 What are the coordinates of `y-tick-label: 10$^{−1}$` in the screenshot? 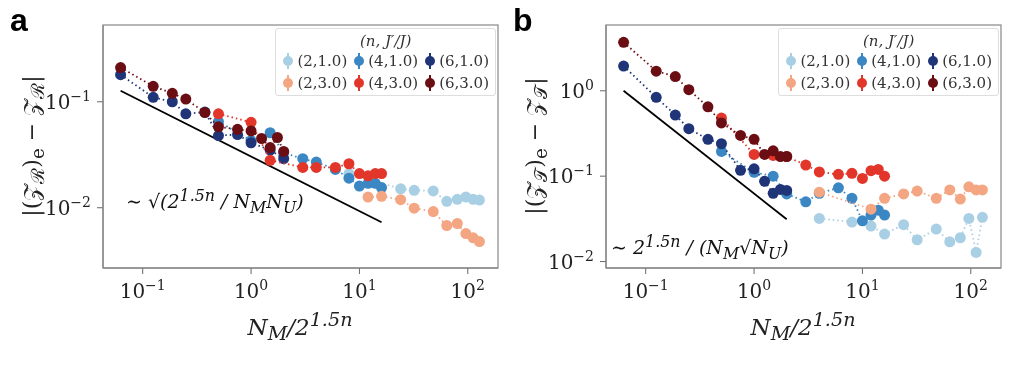 It's located at (570, 175).